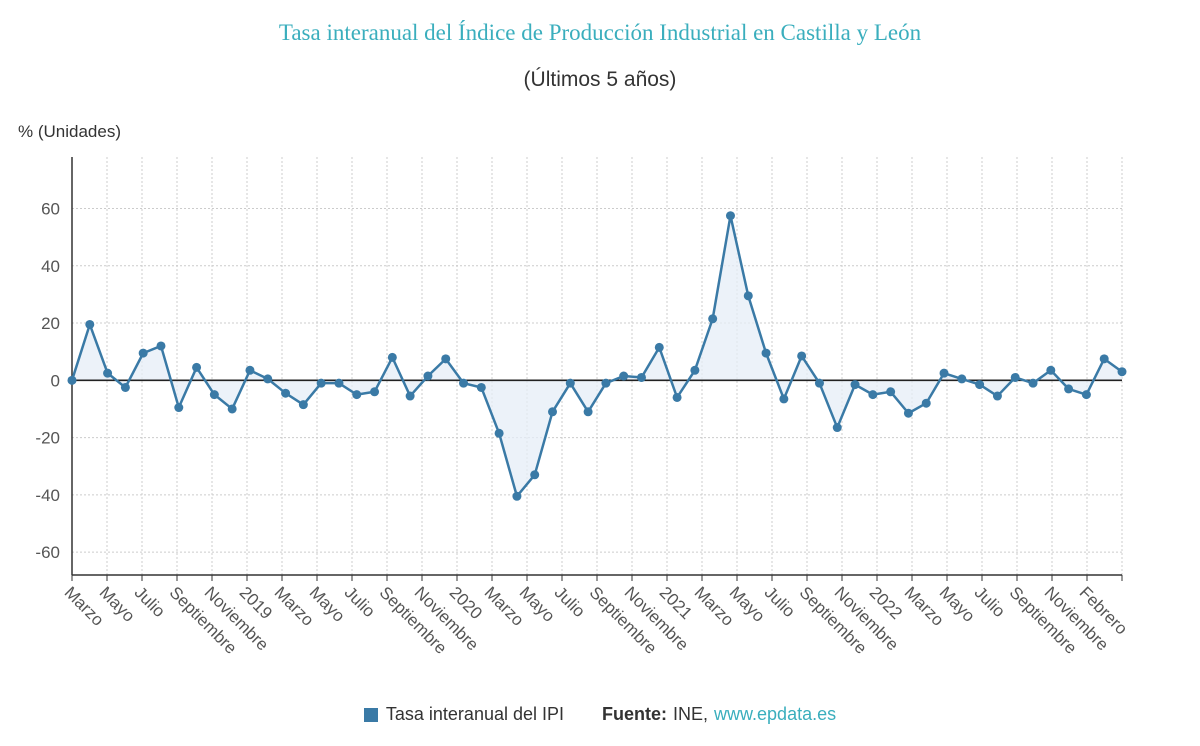 The width and height of the screenshot is (1200, 746). What do you see at coordinates (691, 714) in the screenshot?
I see `source-text: INE,` at bounding box center [691, 714].